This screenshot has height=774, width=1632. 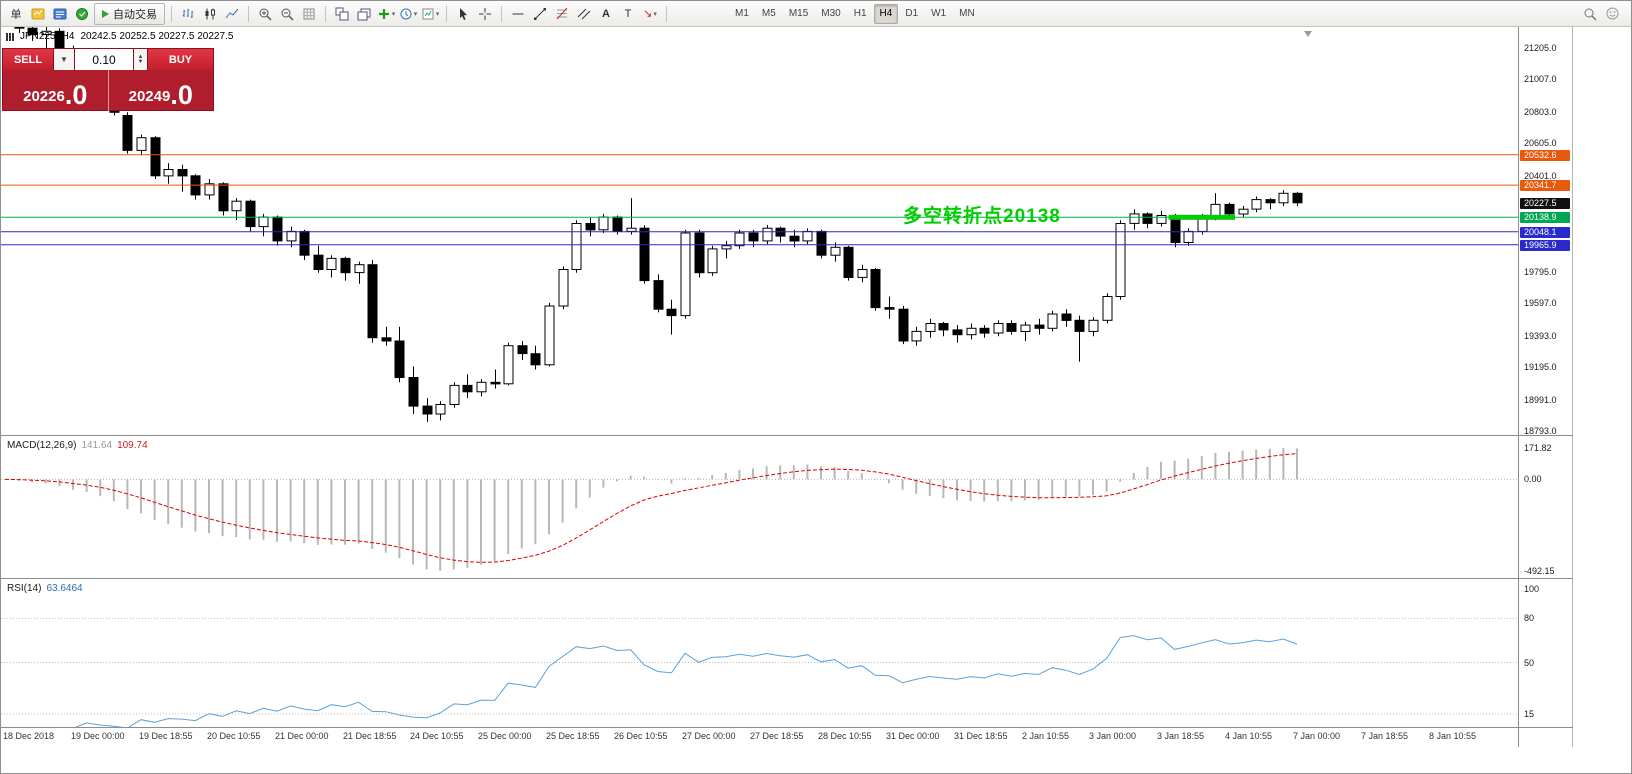 What do you see at coordinates (742, 13) in the screenshot?
I see `timeframe-button-M1: M1` at bounding box center [742, 13].